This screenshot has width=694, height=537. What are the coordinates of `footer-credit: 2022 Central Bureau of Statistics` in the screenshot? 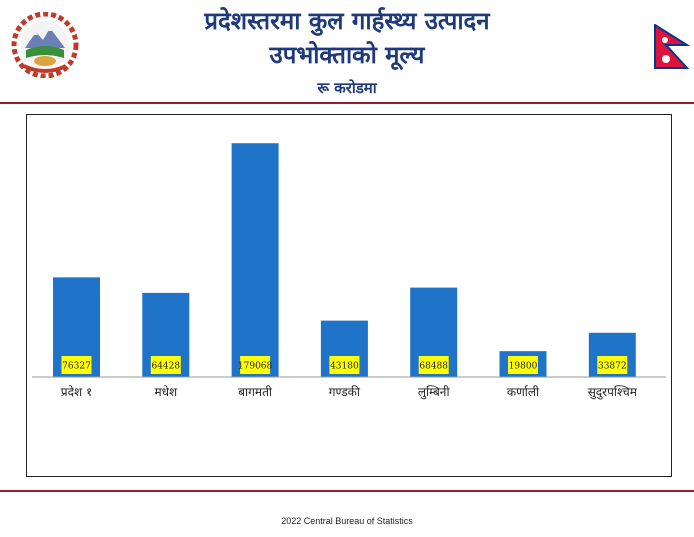 It's located at (347, 521).